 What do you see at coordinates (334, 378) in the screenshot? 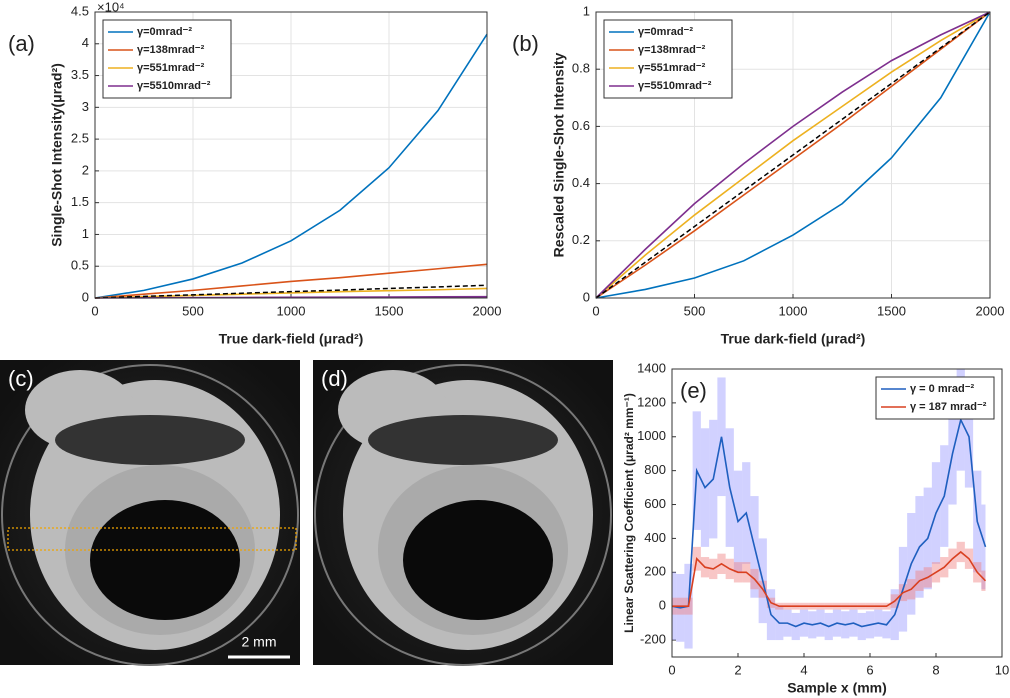
I see `panel-label: (d)` at bounding box center [334, 378].